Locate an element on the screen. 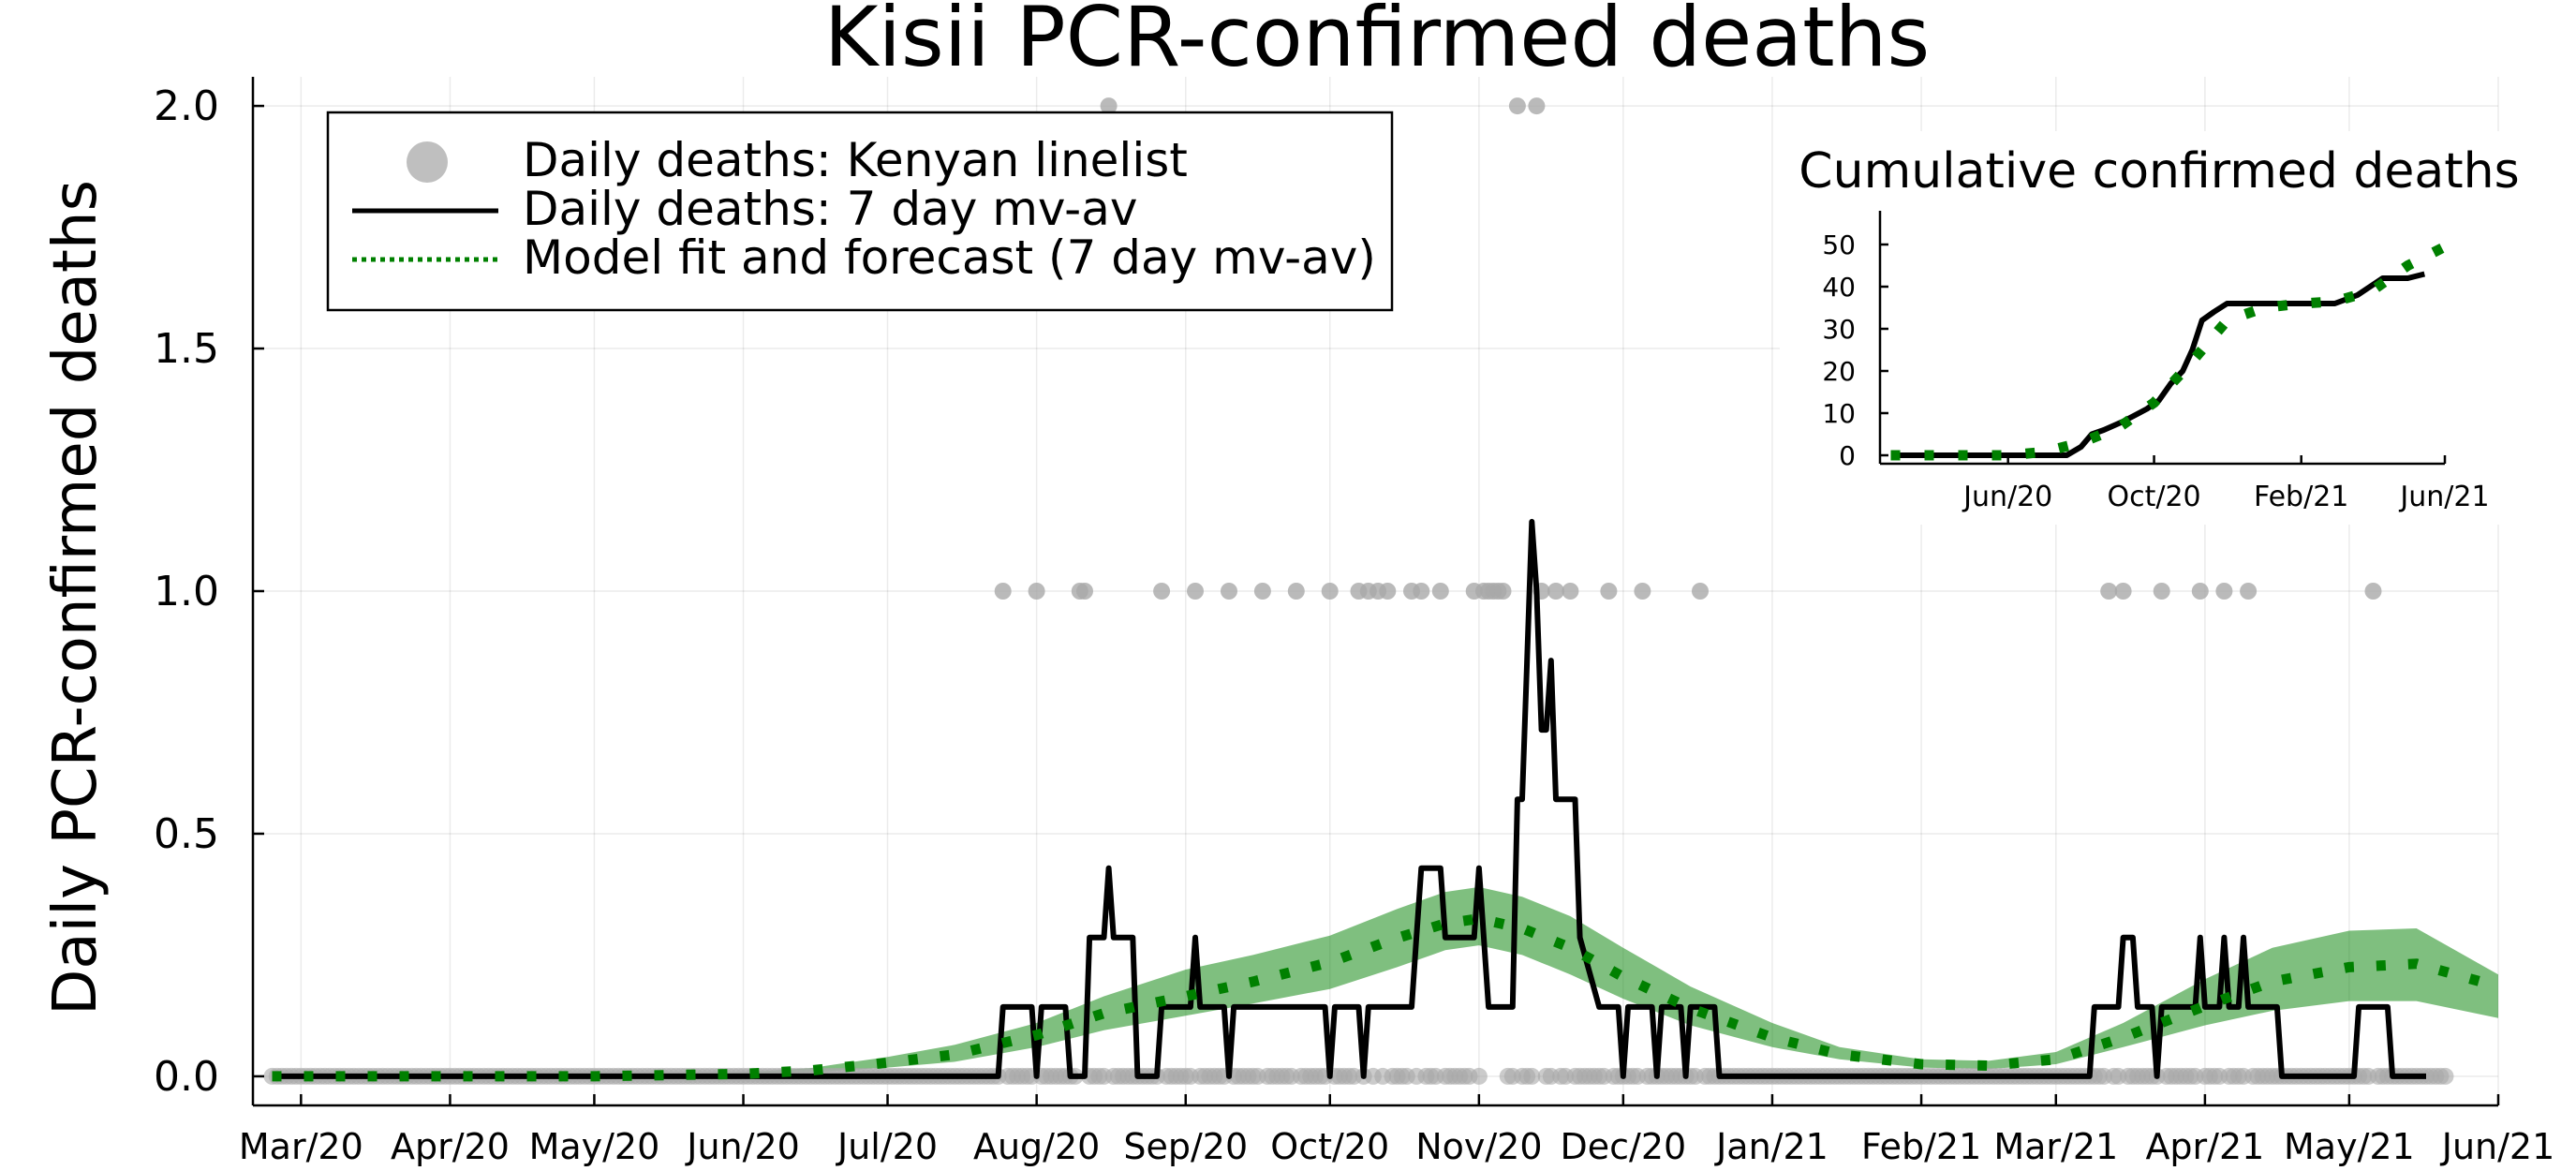 This screenshot has width=2576, height=1171. inset-y-tick-label: 40 is located at coordinates (1839, 287).